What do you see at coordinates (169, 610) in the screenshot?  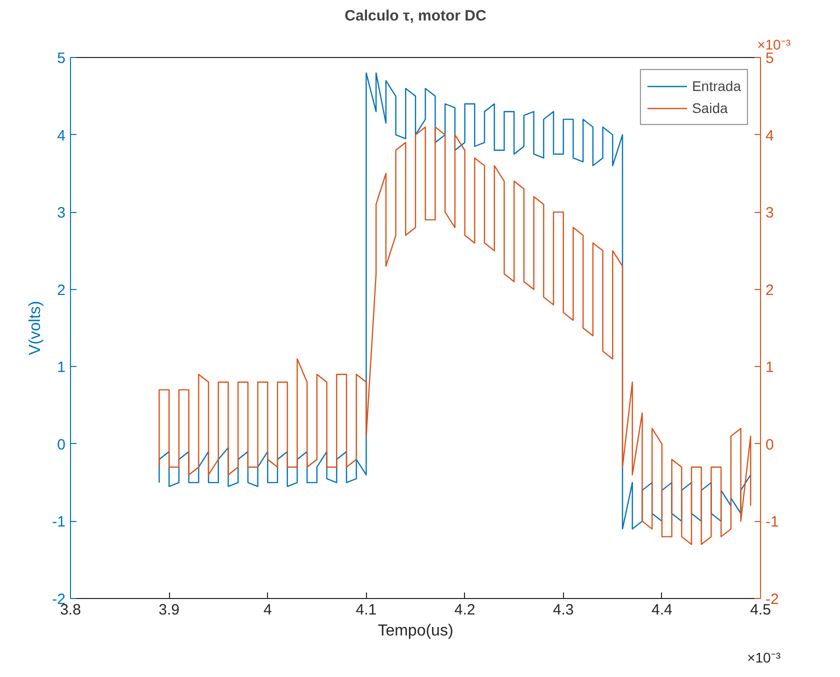 I see `x-tick-label: 3.9` at bounding box center [169, 610].